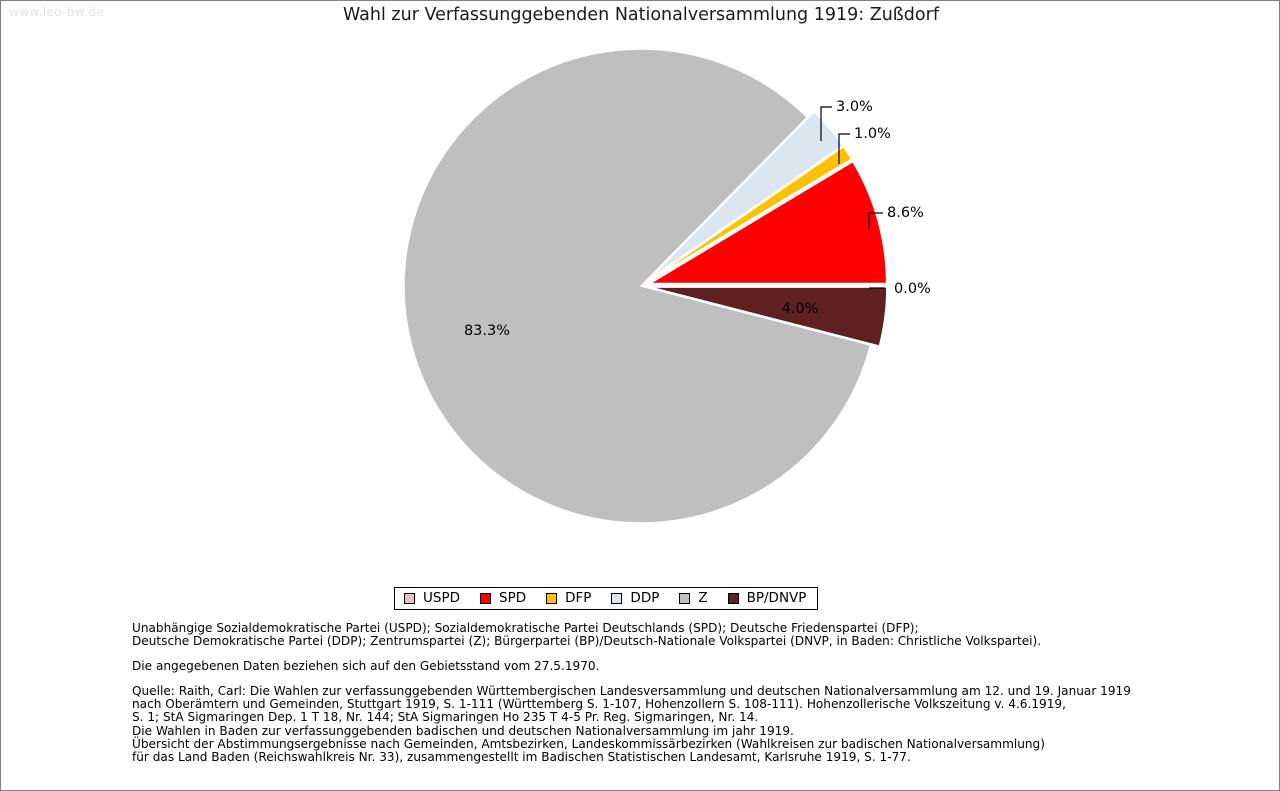  I want to click on legend-item-dfp: DFP, so click(569, 597).